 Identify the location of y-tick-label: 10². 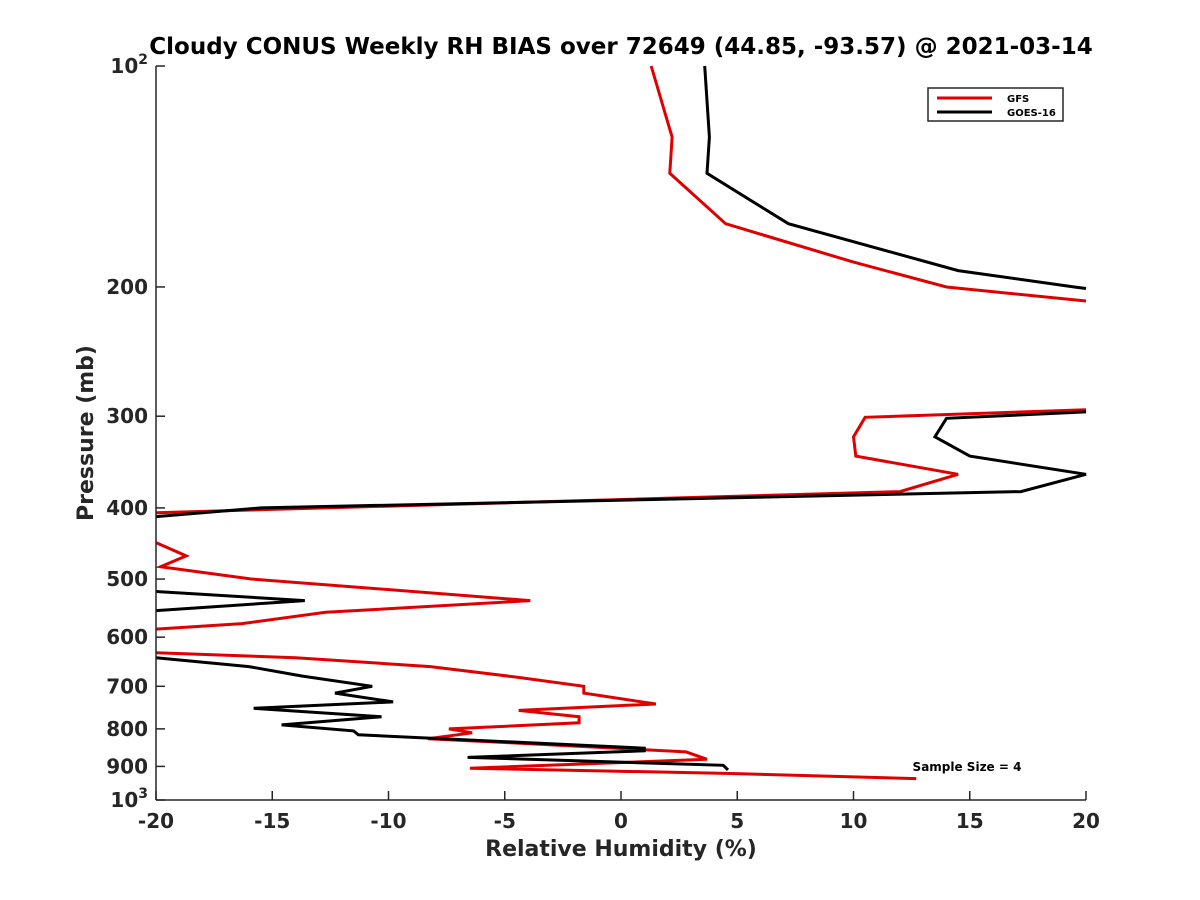
(129, 65).